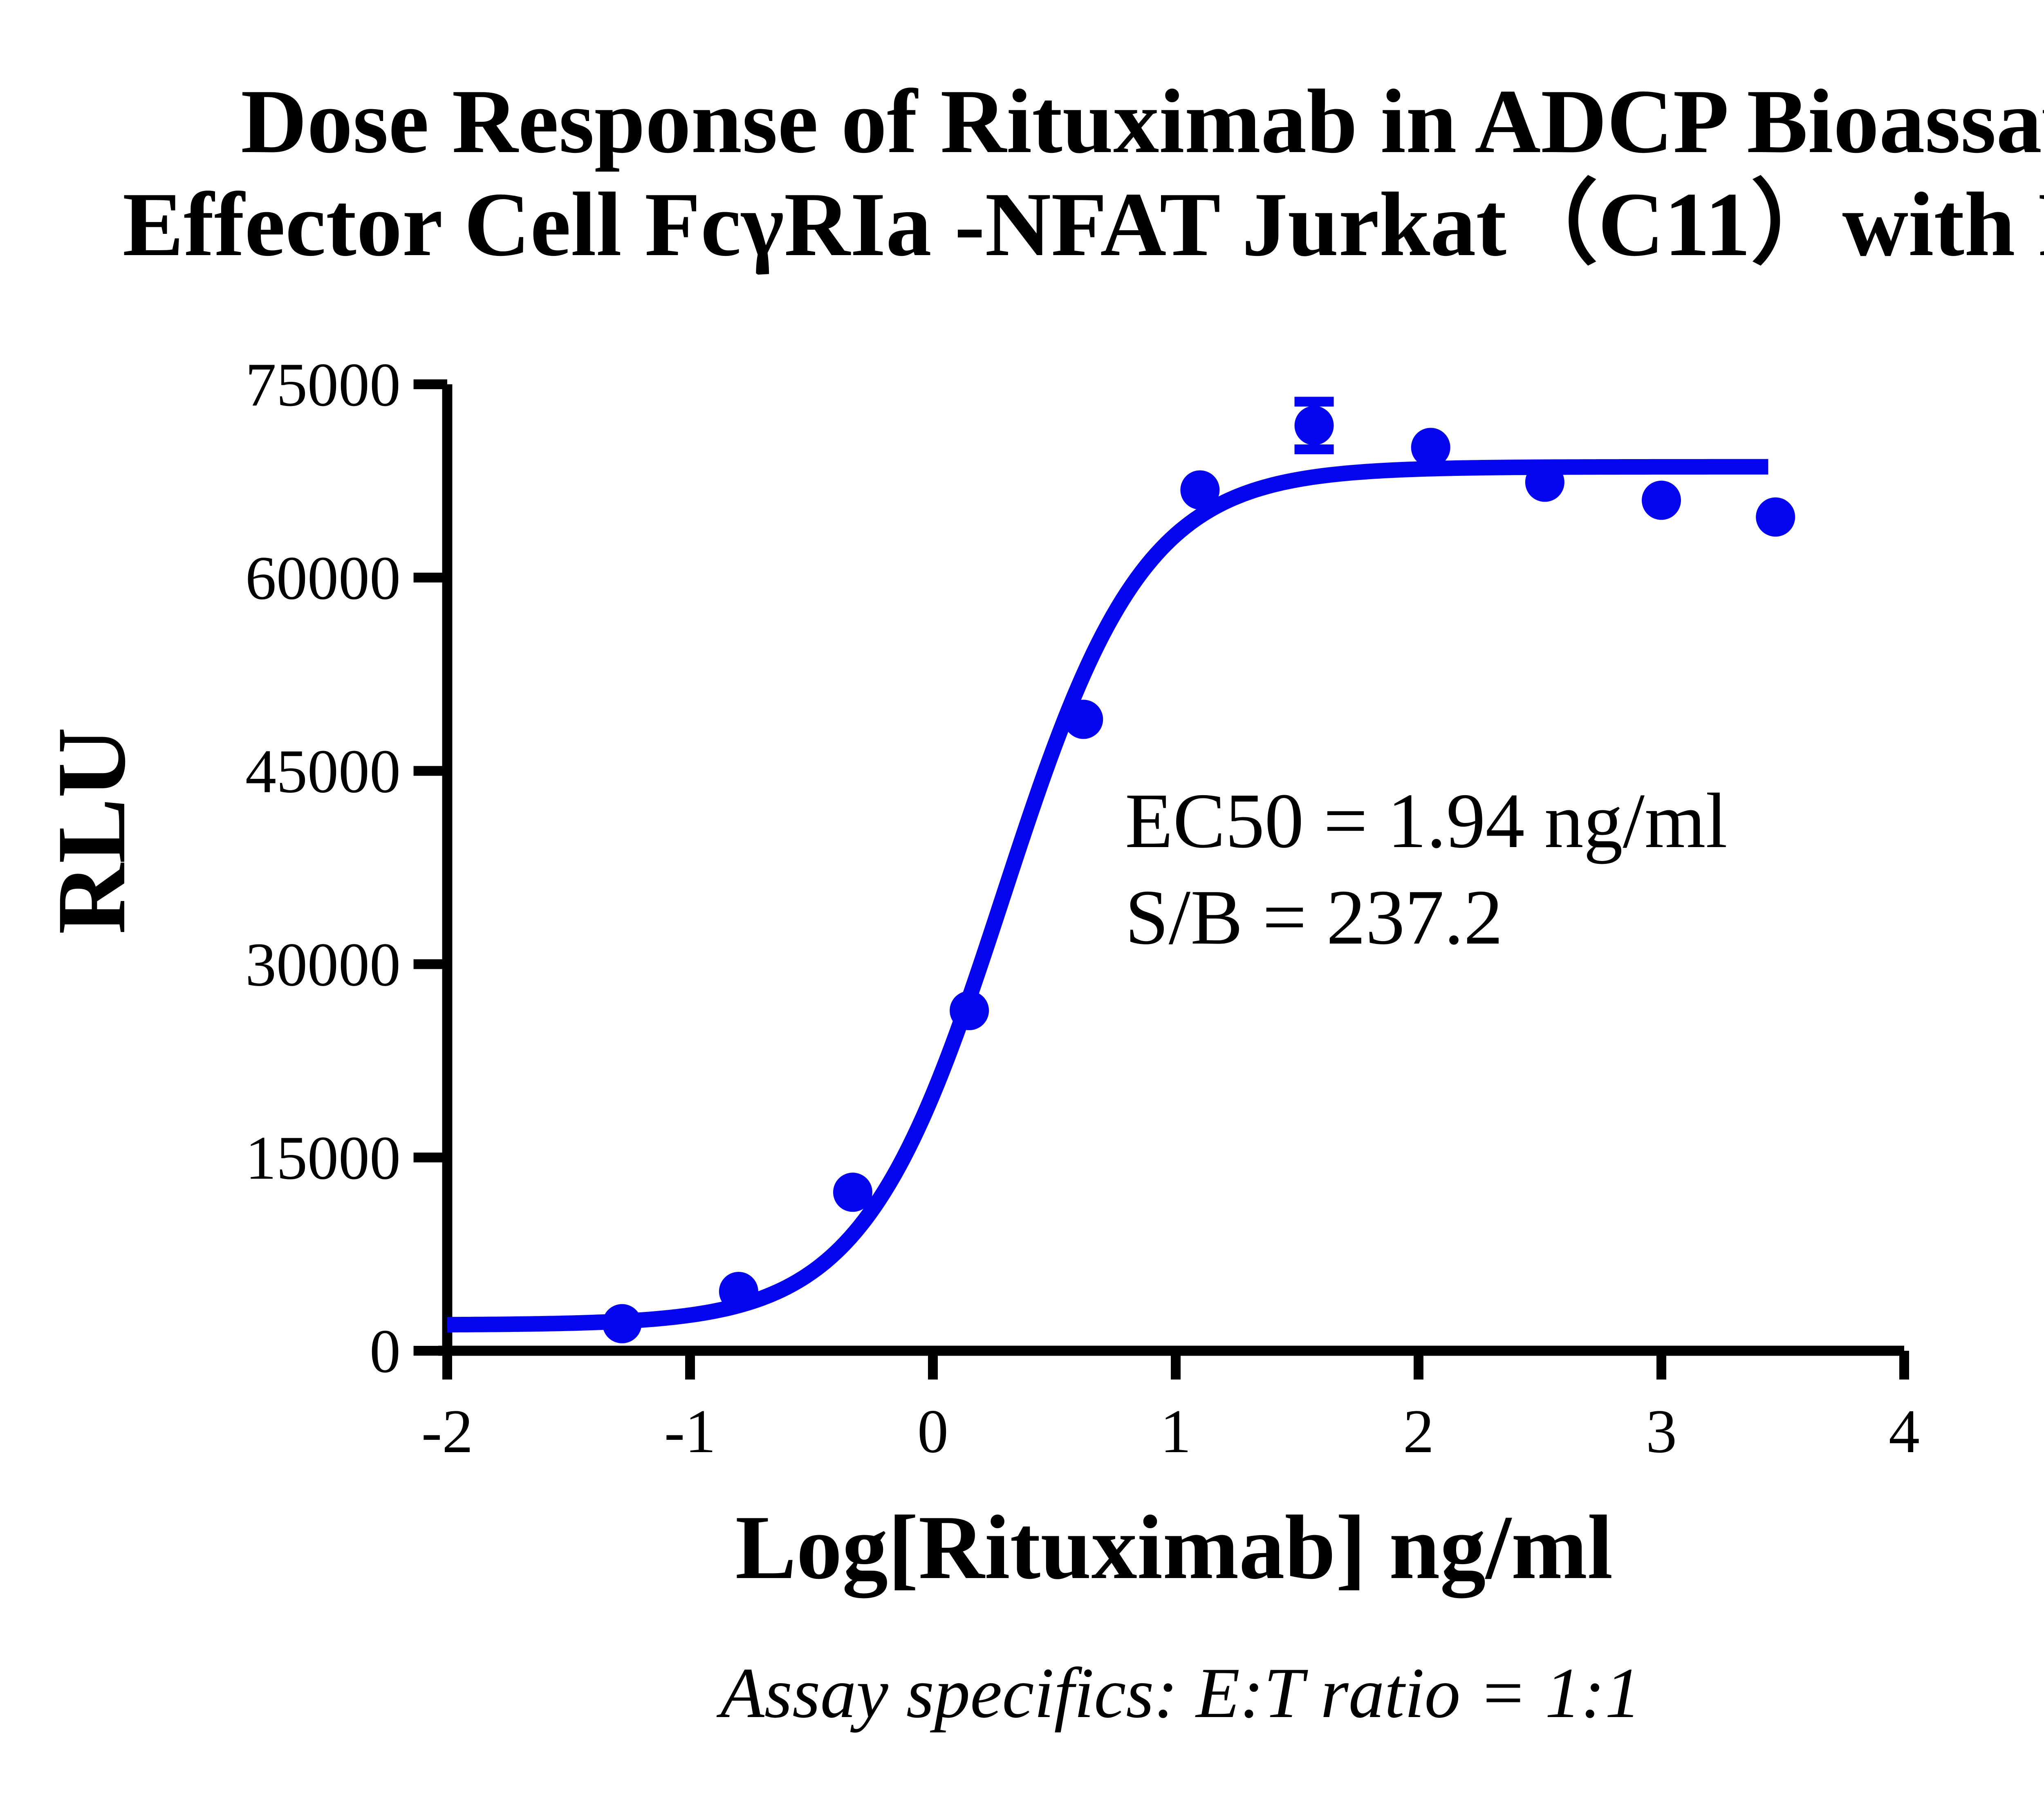 Image resolution: width=2044 pixels, height=1807 pixels. What do you see at coordinates (1426, 820) in the screenshot?
I see `ec50-annotation: EC50 = 1.94 ng/ml` at bounding box center [1426, 820].